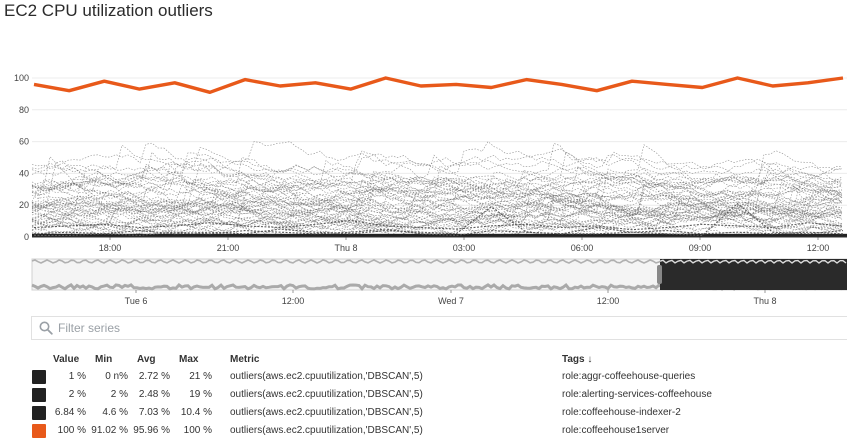  What do you see at coordinates (423, 282) in the screenshot?
I see `navigator-chart: Tue 6 12:00 Wed 7 12:00 Thu 8` at bounding box center [423, 282].